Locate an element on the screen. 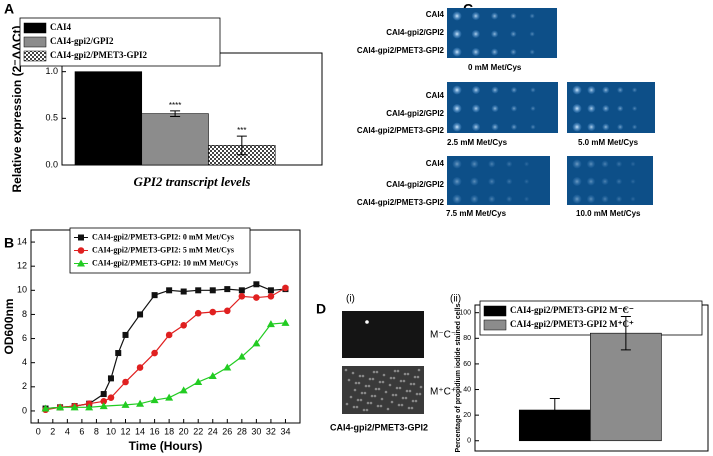 Image resolution: width=713 pixels, height=456 pixels. legend-label: CAI4-gpi2/PMET3-GPI2 M⁻C⁻ is located at coordinates (572, 310).